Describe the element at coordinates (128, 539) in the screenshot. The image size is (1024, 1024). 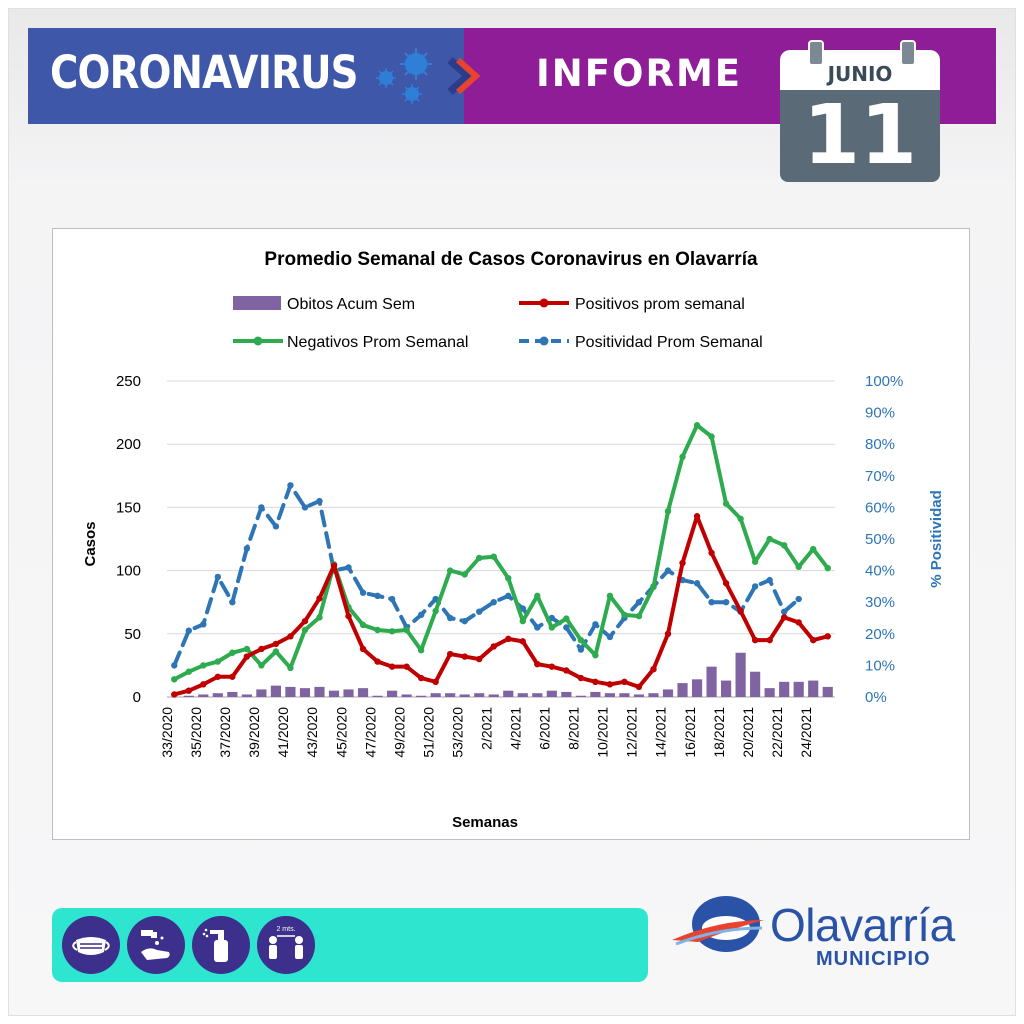
I see `y-axis-left-ticks: 0 50 100 150 200 250` at that location.